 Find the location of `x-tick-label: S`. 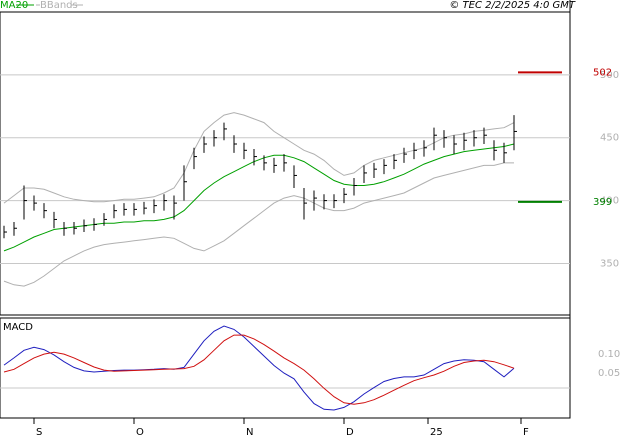

x-tick-label: S is located at coordinates (39, 432).